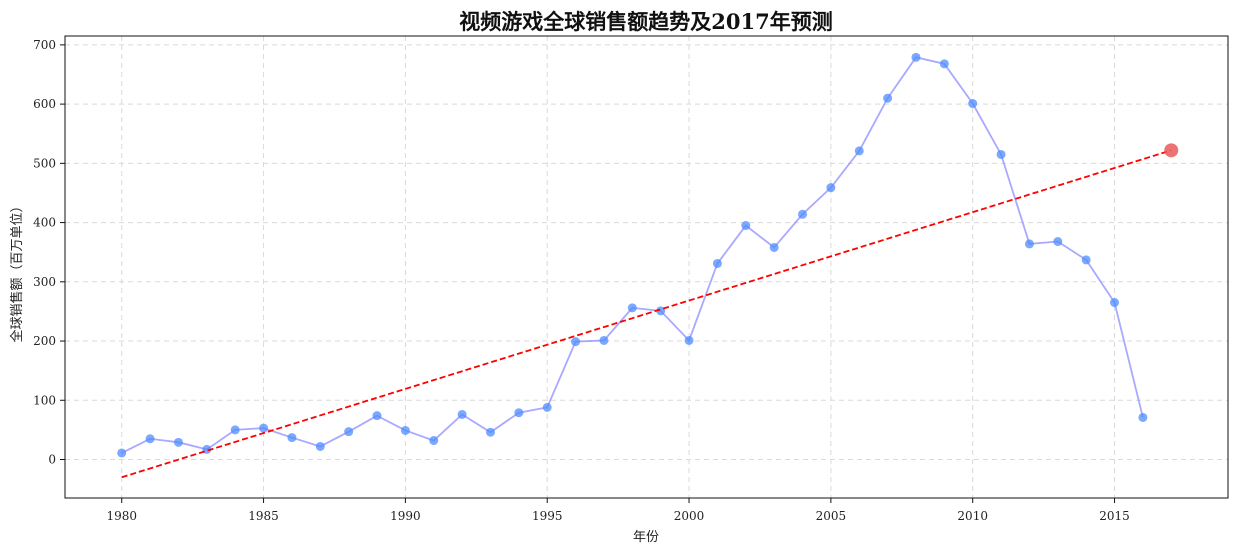 This screenshot has width=1236, height=555. I want to click on x-tick-label: 1980, so click(121, 516).